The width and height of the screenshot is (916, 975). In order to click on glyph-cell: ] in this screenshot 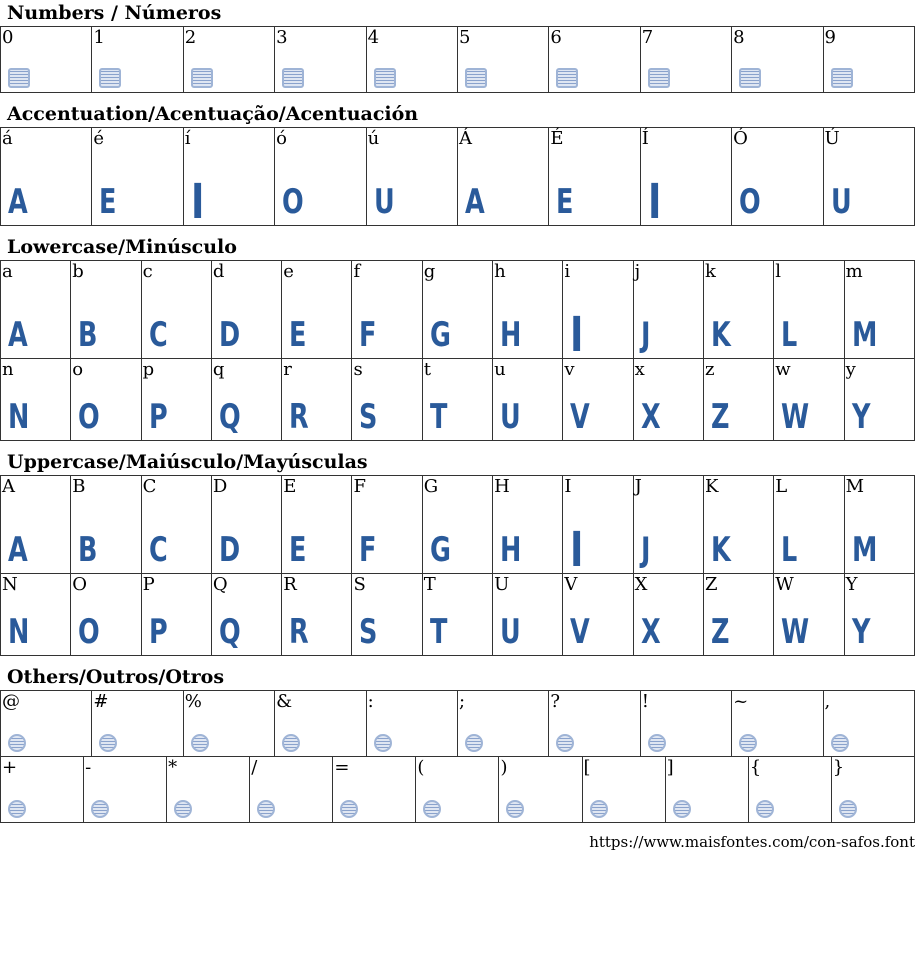, I will do `click(706, 789)`.